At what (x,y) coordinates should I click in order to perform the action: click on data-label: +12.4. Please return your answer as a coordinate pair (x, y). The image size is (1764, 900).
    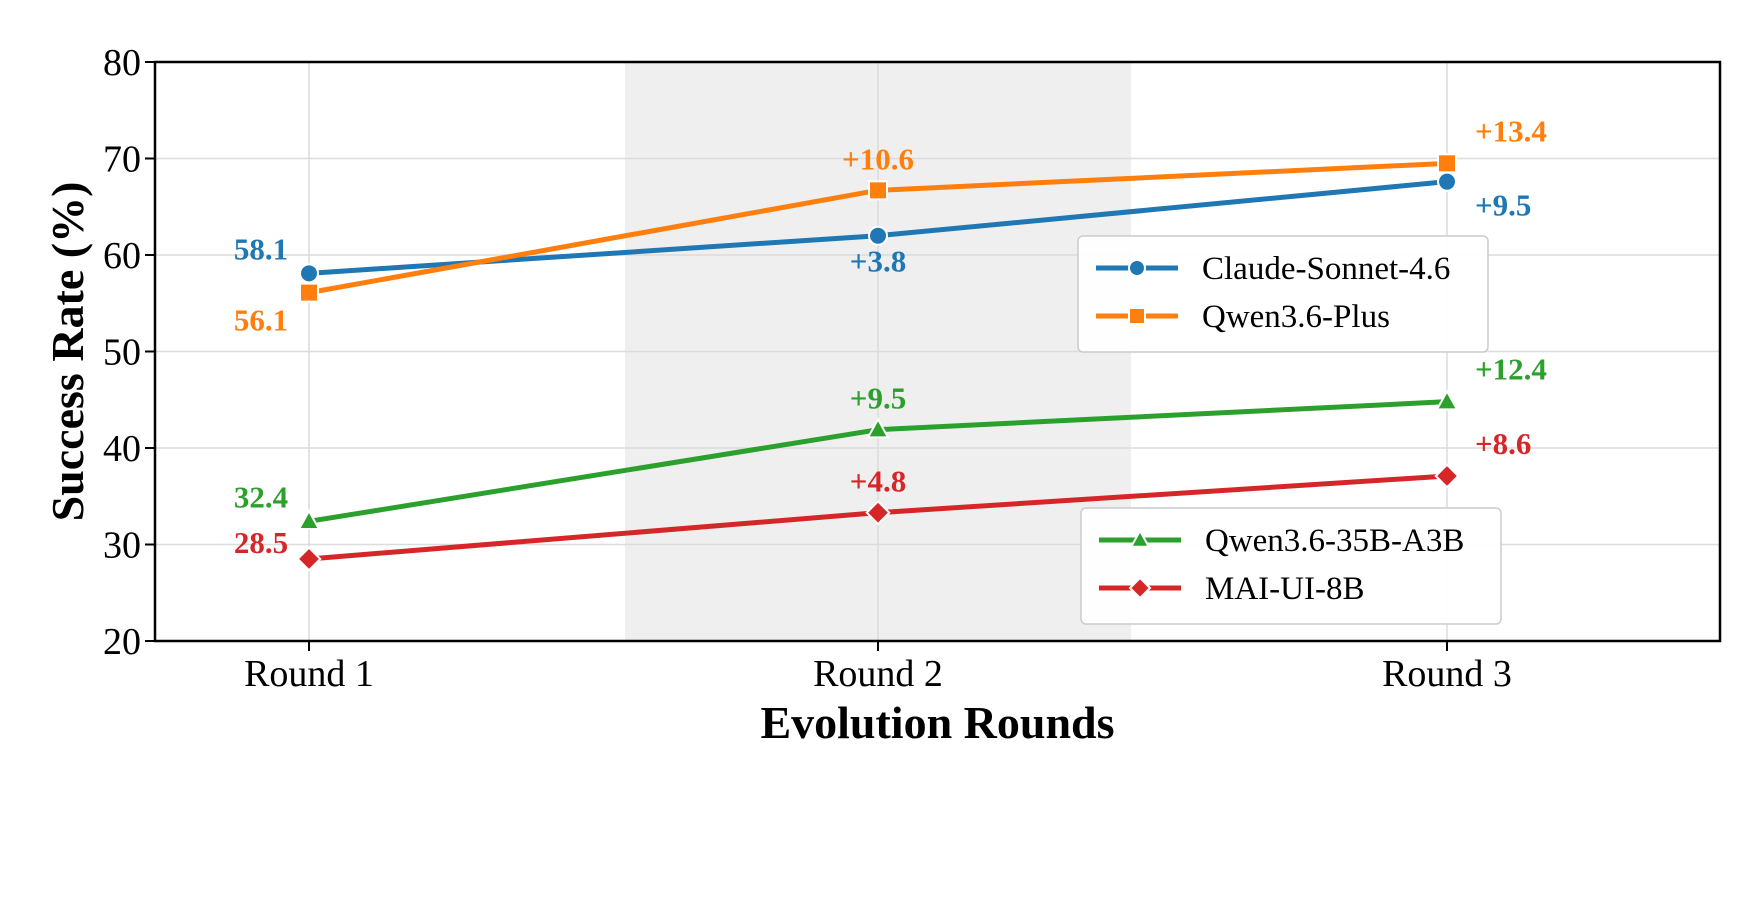
    Looking at the image, I should click on (1511, 369).